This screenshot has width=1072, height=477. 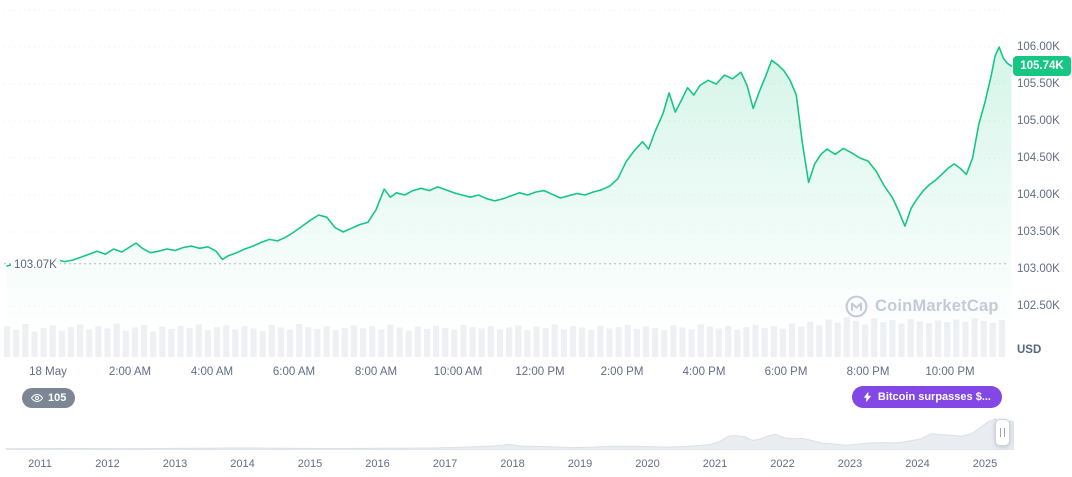 I want to click on year-label: 2022, so click(x=782, y=464).